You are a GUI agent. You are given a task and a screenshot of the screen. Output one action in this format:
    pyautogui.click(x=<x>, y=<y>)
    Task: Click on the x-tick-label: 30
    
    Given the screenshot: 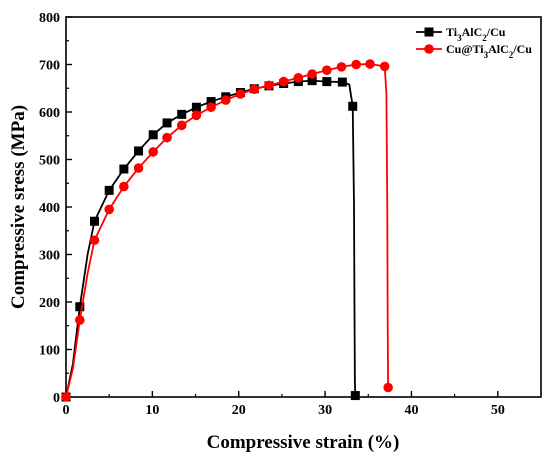 What is the action you would take?
    pyautogui.click(x=325, y=410)
    